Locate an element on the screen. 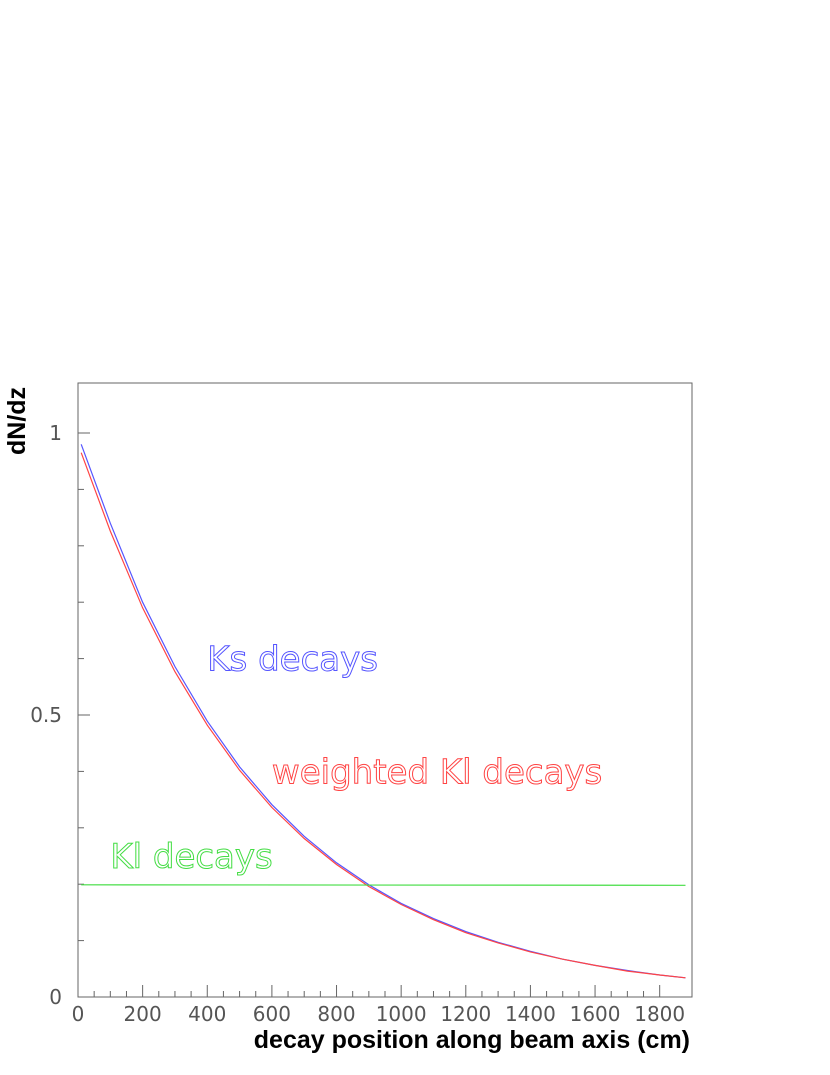 The height and width of the screenshot is (1075, 830). x-tick-label: 1800 is located at coordinates (659, 1014).